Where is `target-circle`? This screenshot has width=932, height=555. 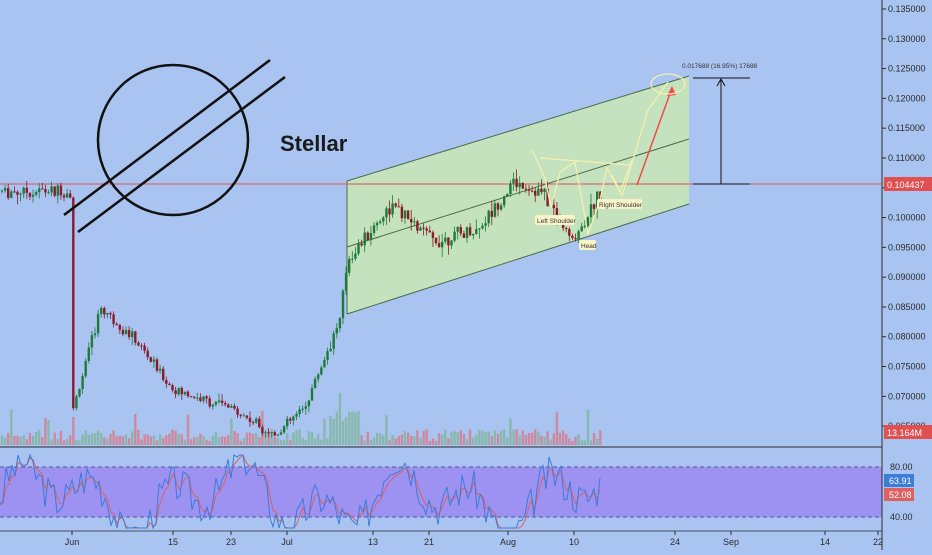
target-circle is located at coordinates (668, 84).